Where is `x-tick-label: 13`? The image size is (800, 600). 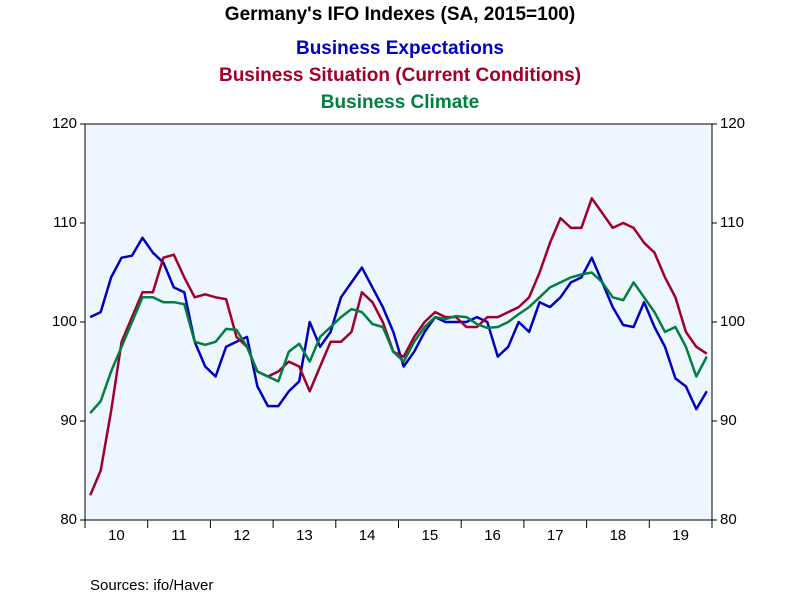 x-tick-label: 13 is located at coordinates (304, 535).